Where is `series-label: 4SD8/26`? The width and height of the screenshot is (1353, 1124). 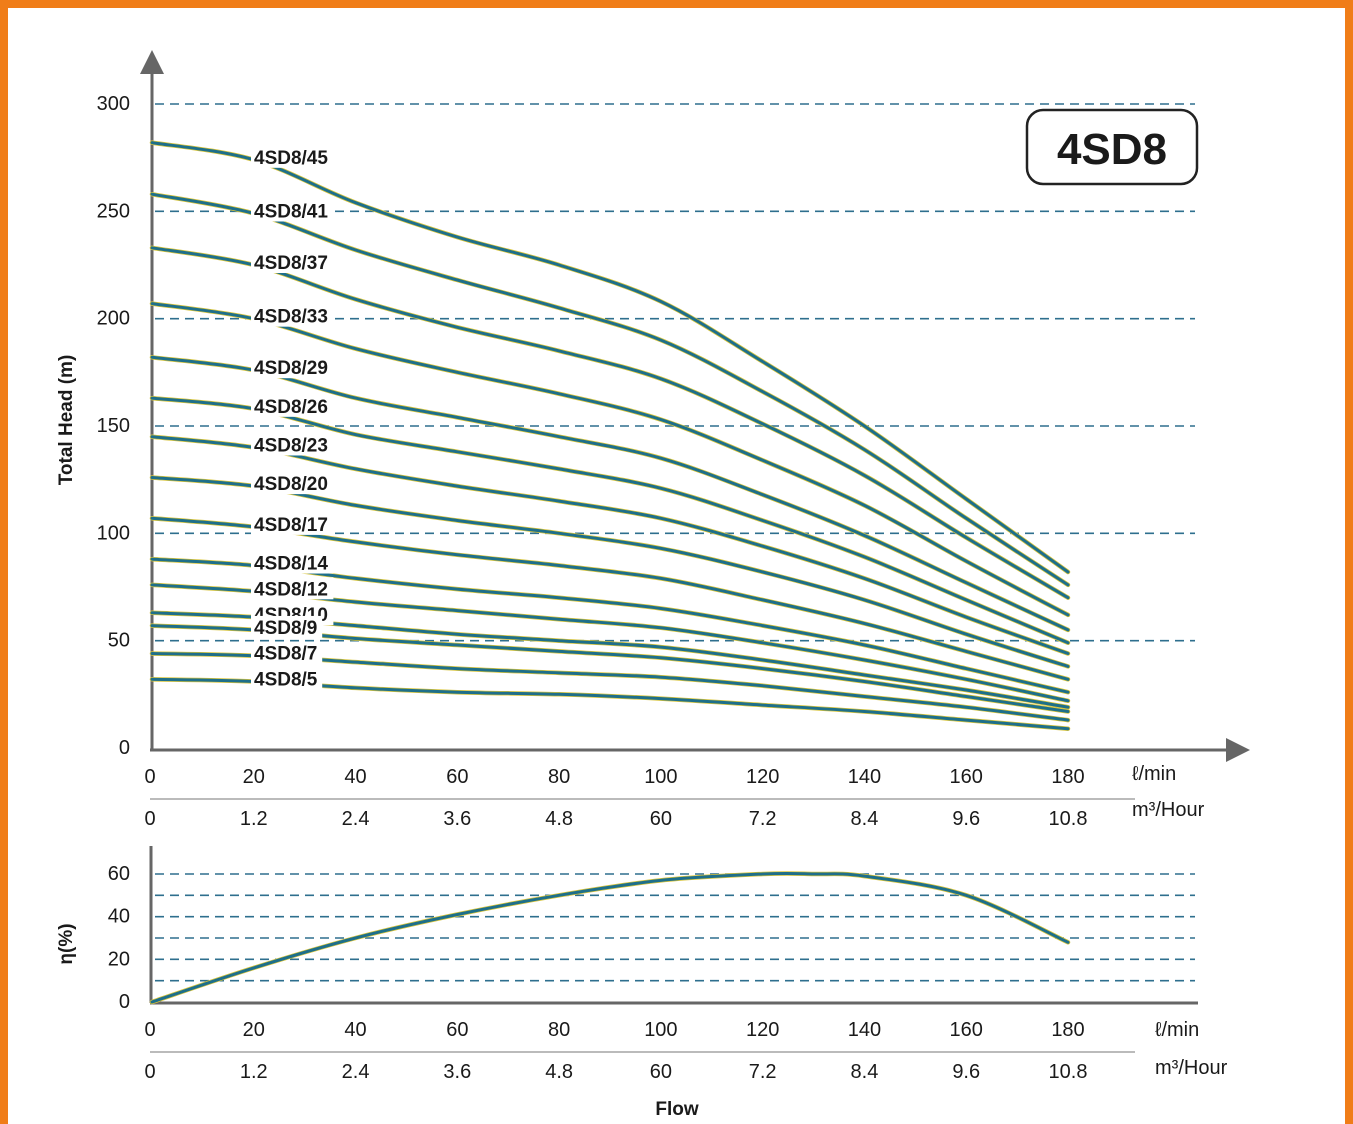
series-label: 4SD8/26 is located at coordinates (291, 407).